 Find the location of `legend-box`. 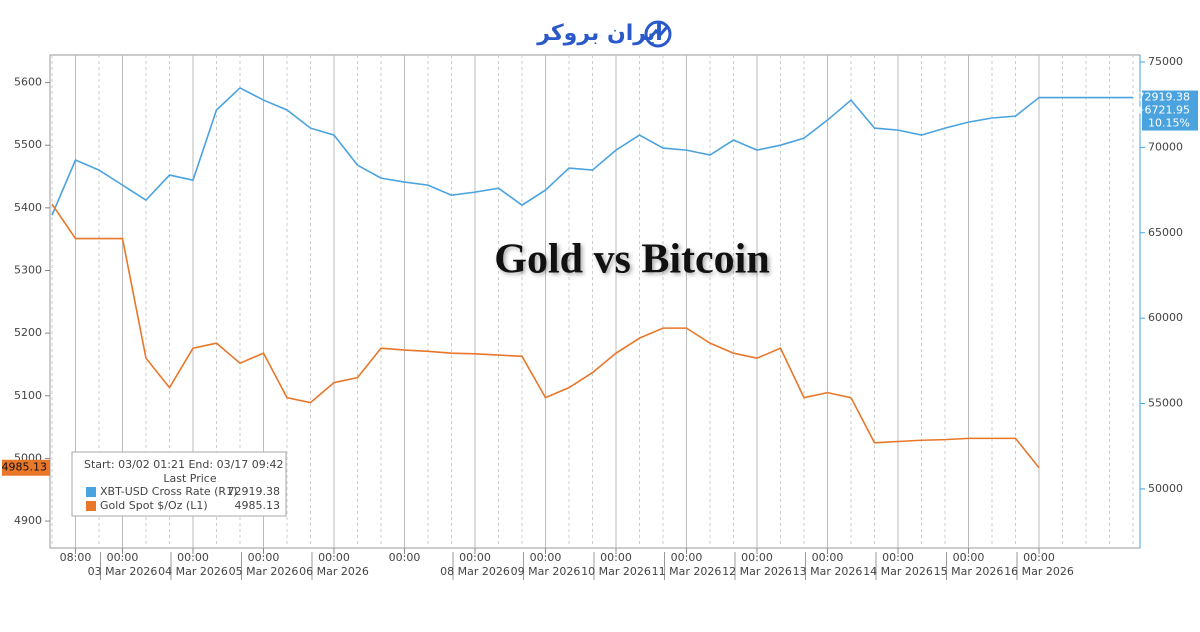

legend-box is located at coordinates (179, 484).